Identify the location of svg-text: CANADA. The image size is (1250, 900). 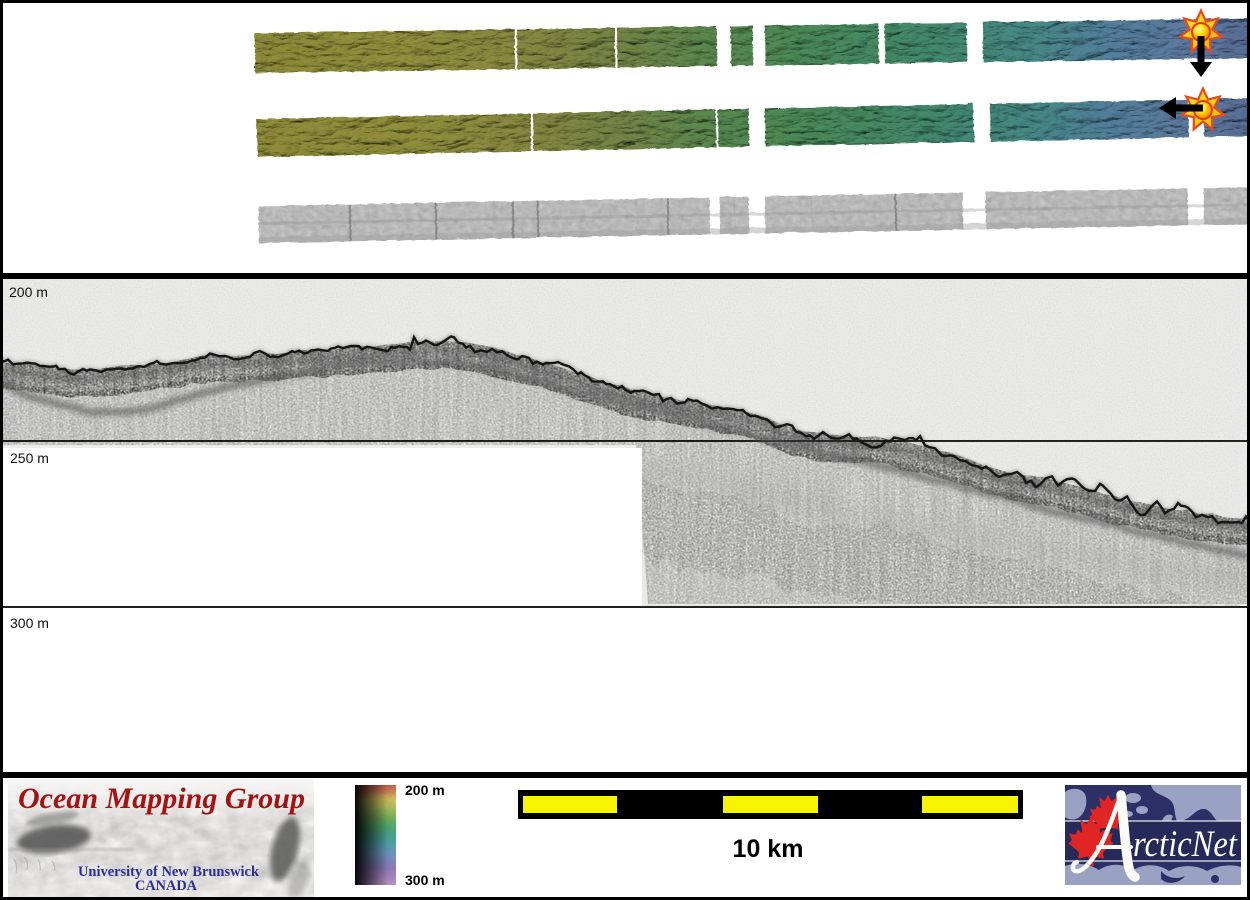
(166, 886).